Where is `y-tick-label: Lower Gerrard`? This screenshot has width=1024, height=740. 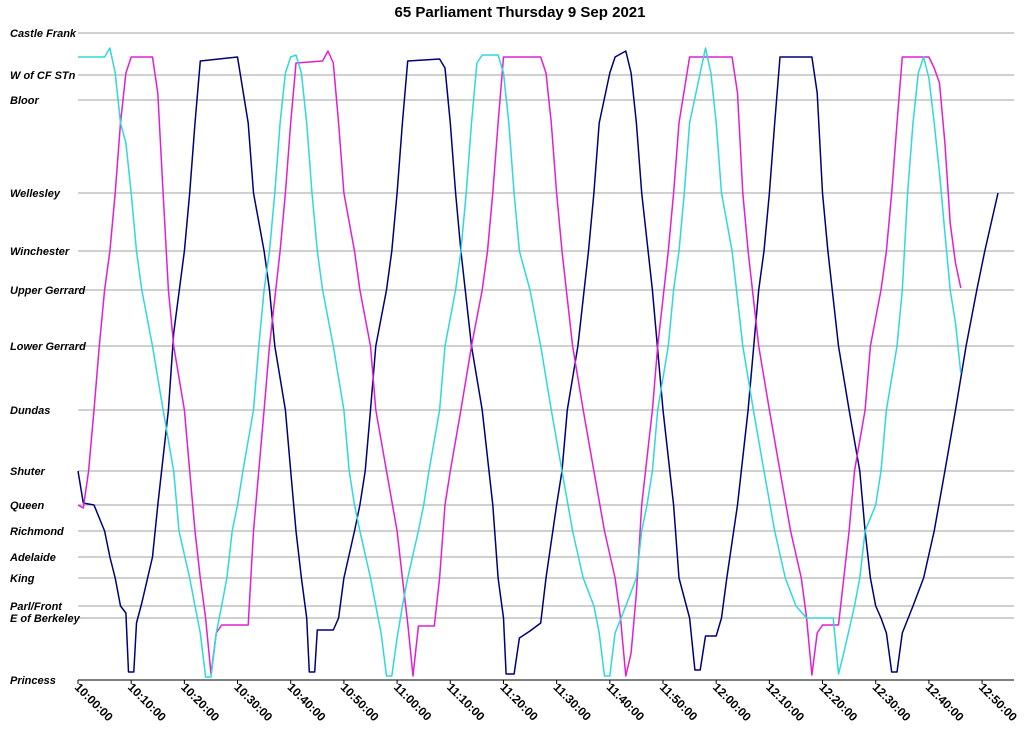
y-tick-label: Lower Gerrard is located at coordinates (48, 347).